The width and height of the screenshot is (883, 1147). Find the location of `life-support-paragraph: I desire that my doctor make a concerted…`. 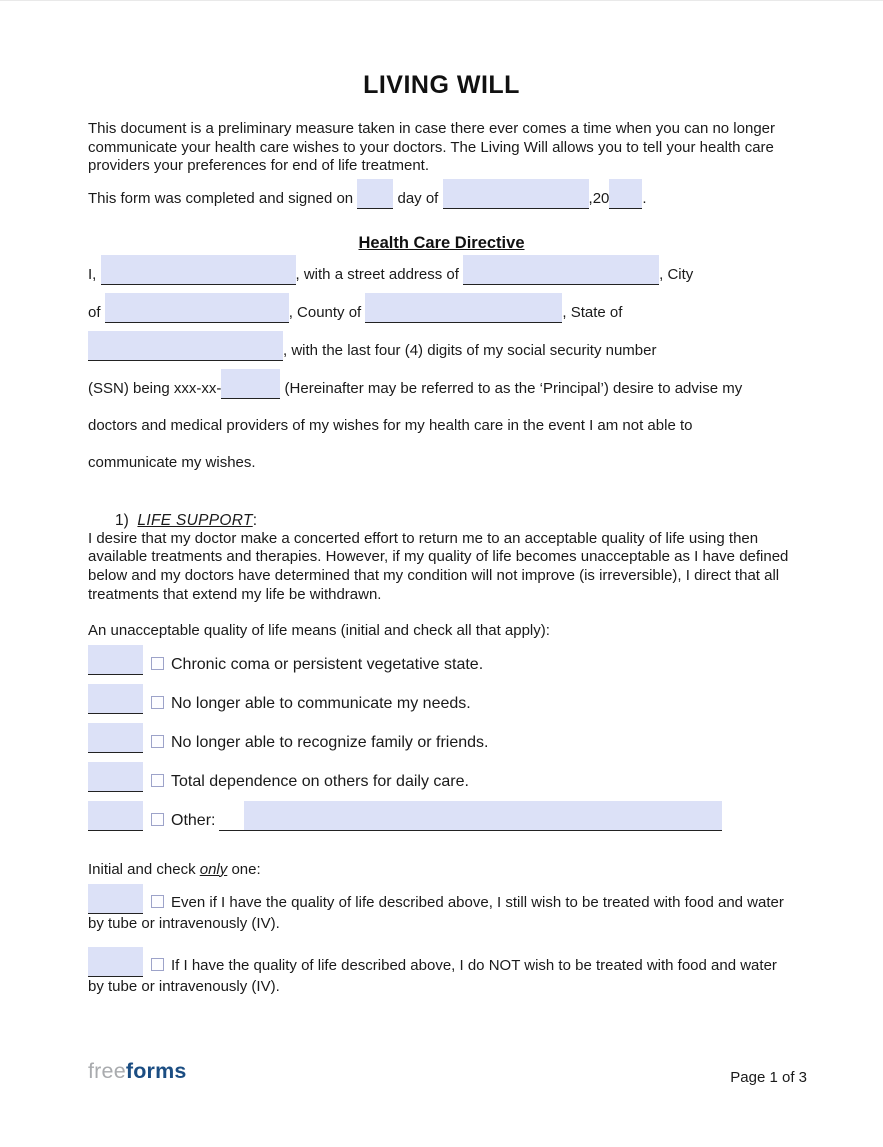

life-support-paragraph: I desire that my doctor make a concerted… is located at coordinates (438, 566).